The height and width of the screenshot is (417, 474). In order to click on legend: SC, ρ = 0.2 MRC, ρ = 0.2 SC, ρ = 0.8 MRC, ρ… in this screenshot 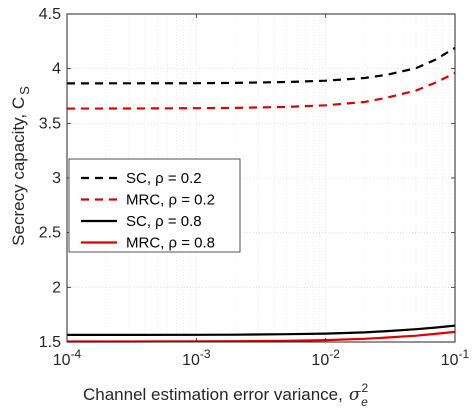, I will do `click(154, 205)`.